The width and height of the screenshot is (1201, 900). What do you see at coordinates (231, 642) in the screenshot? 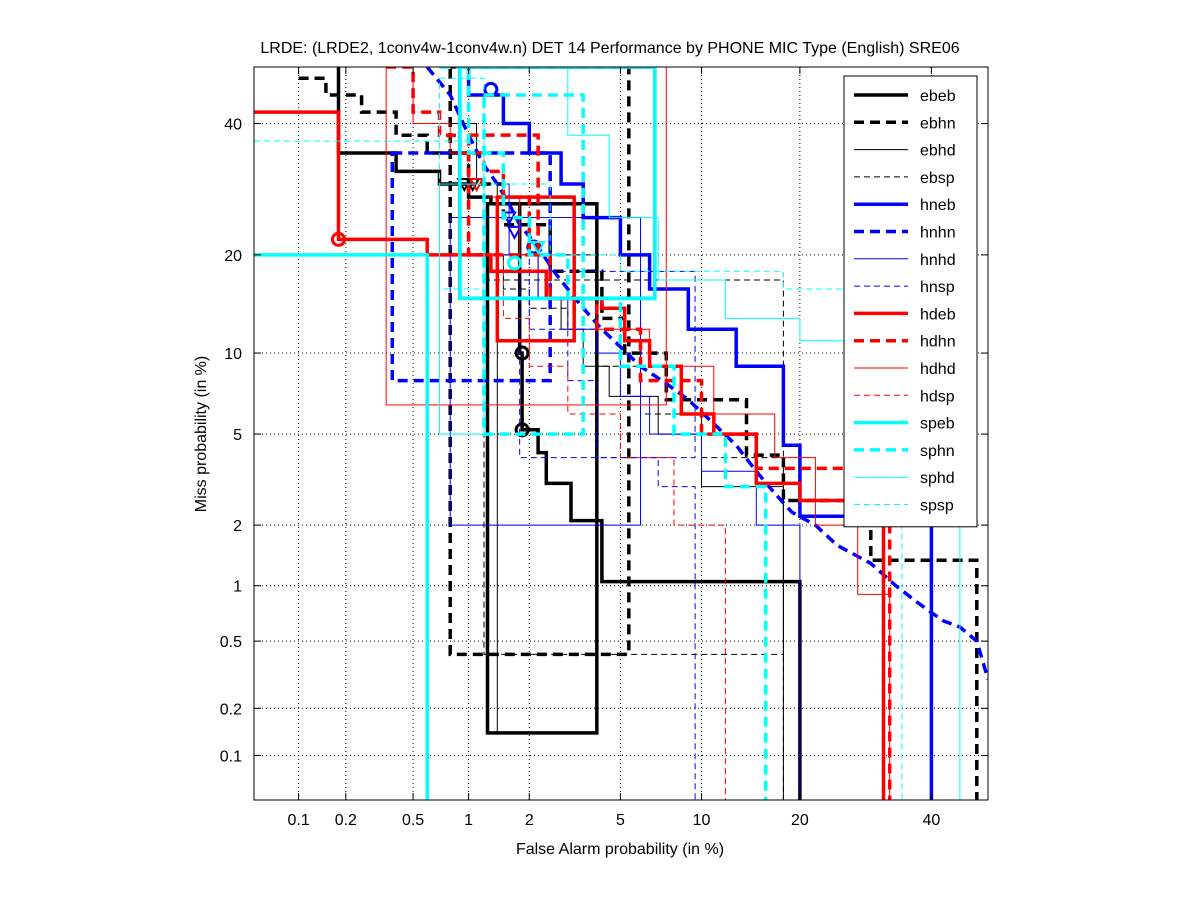
I see `y-tick-label: 0.5` at bounding box center [231, 642].